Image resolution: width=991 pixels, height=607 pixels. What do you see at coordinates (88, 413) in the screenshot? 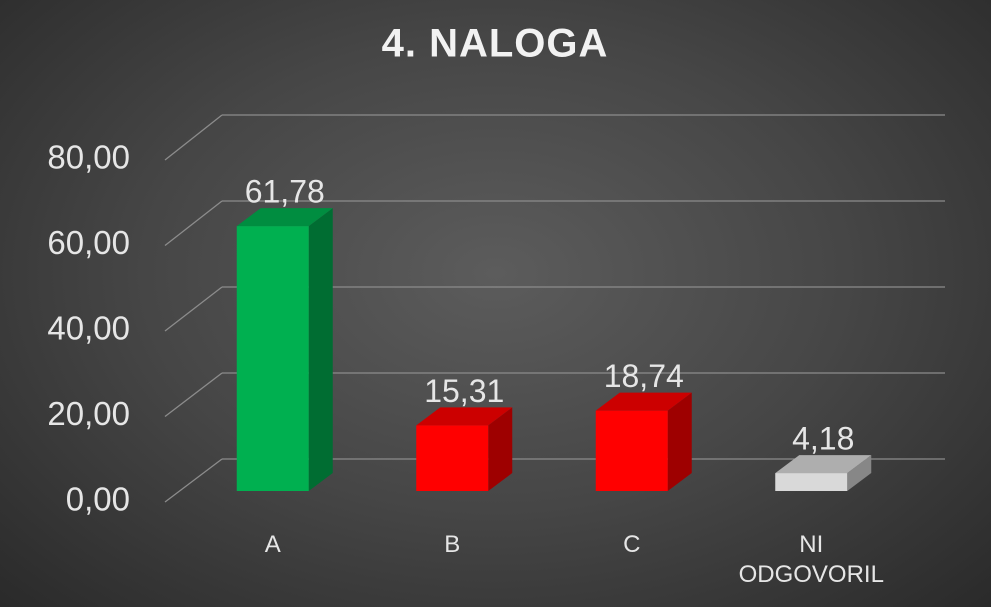
I see `y-tick-label: 20,00` at bounding box center [88, 413].